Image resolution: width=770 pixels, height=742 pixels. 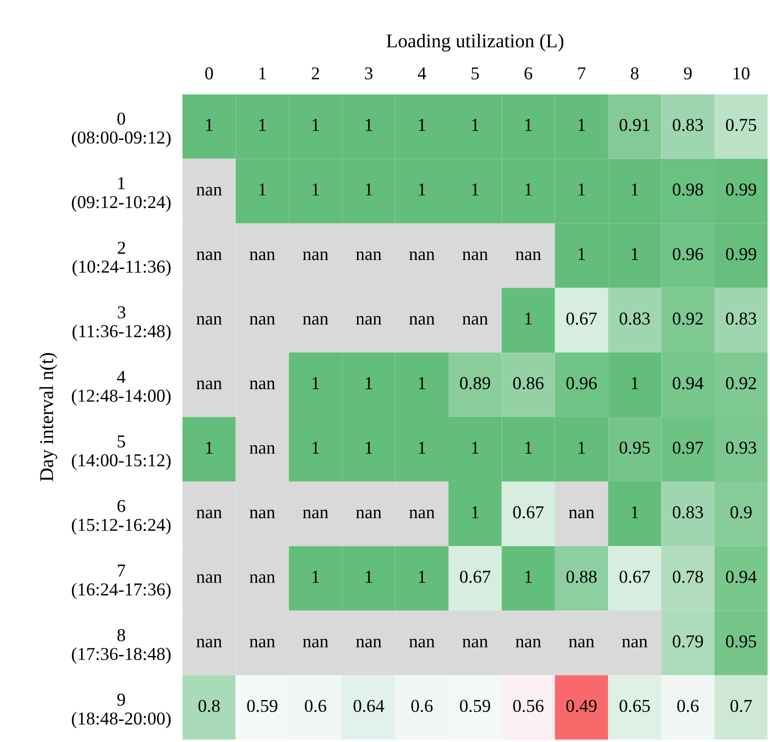 I want to click on data-label: 0.86, so click(x=528, y=383).